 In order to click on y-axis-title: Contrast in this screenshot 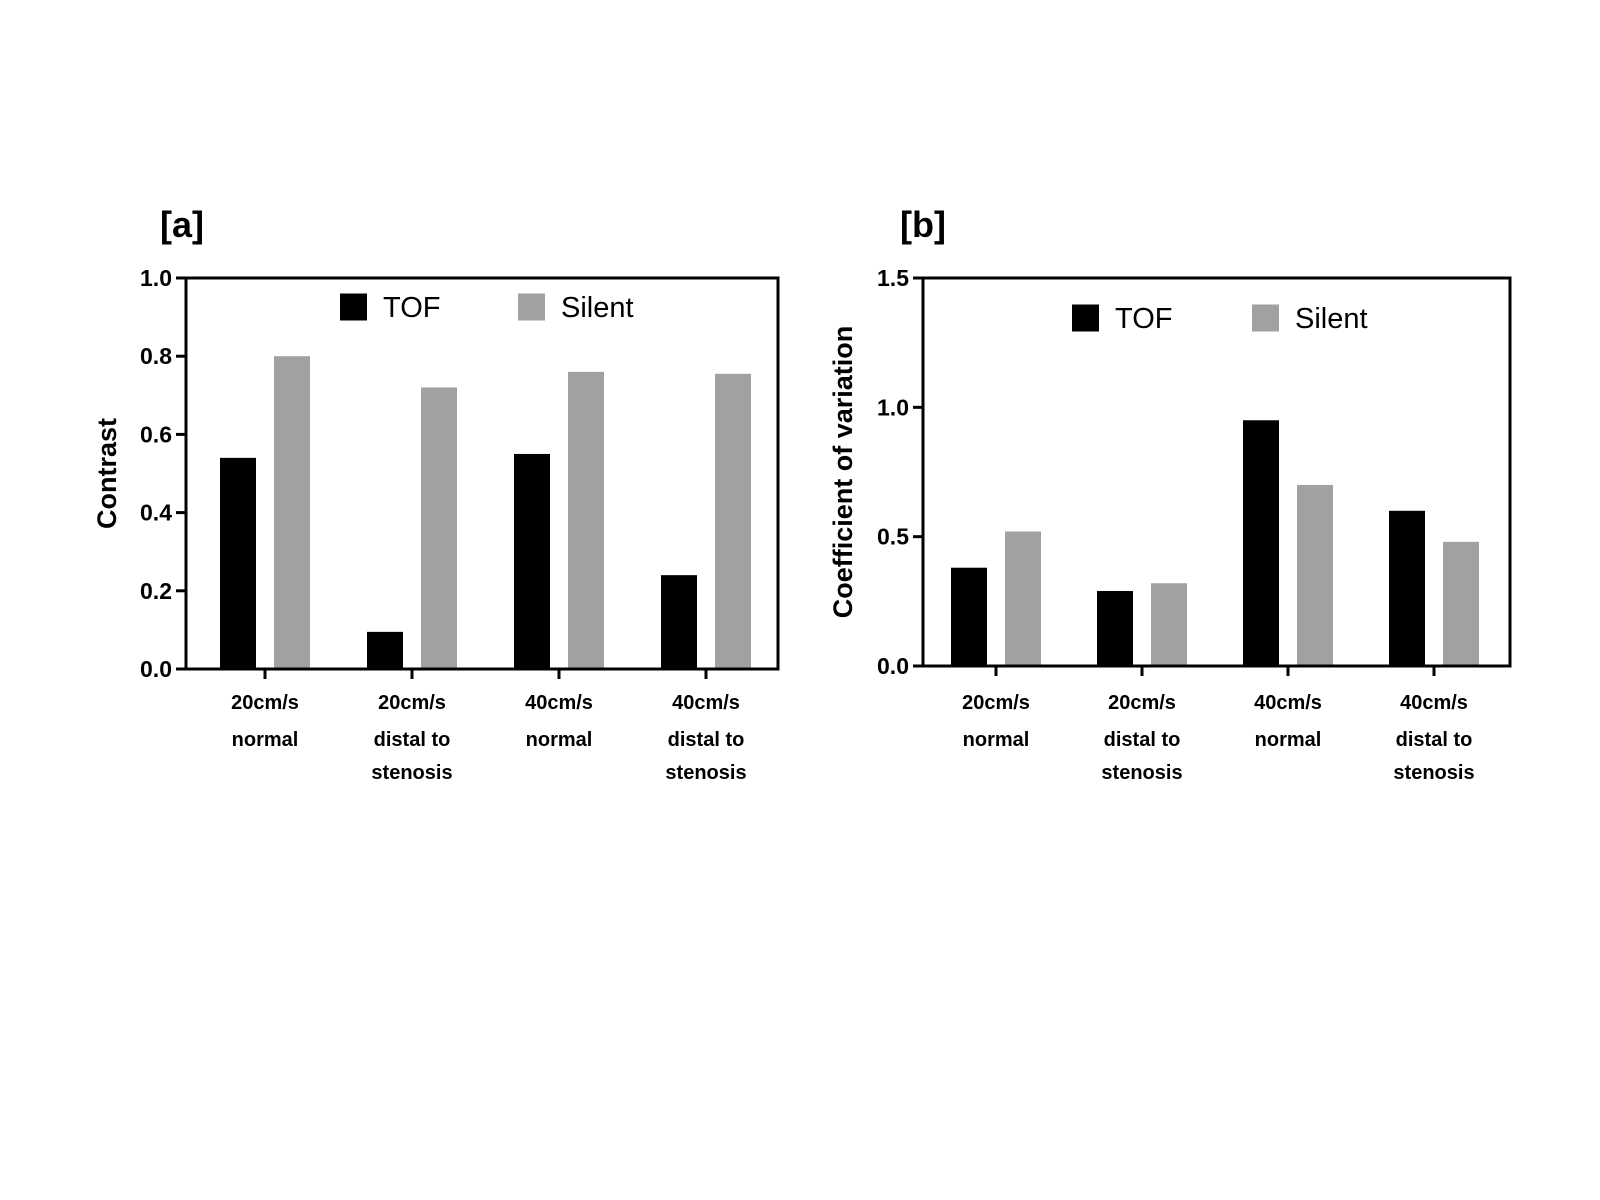, I will do `click(107, 473)`.